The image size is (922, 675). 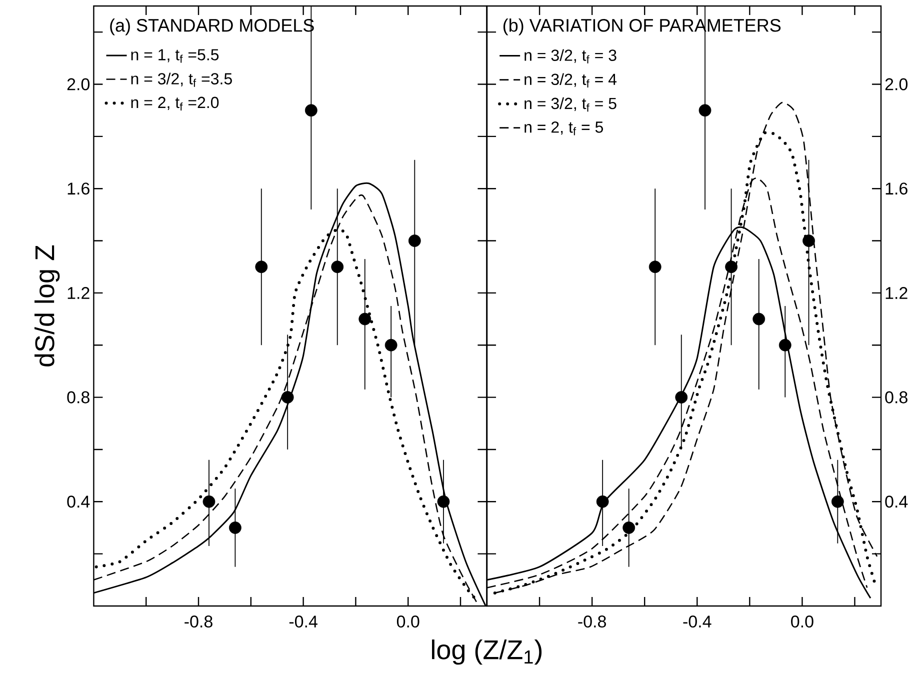 What do you see at coordinates (487, 652) in the screenshot?
I see `x-axis-title: log (Z/Z$_{1}$)` at bounding box center [487, 652].